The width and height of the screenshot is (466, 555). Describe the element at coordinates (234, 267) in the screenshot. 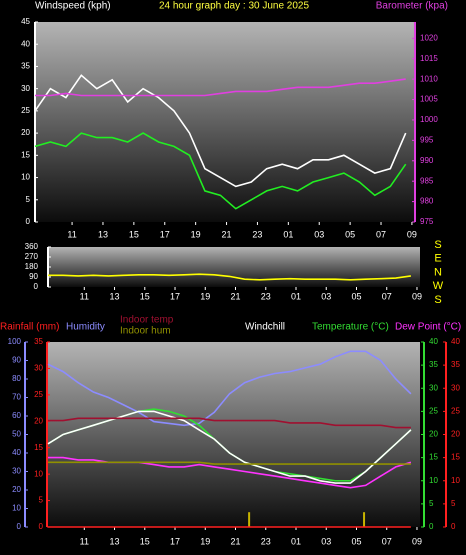

I see `plot-area` at that location.